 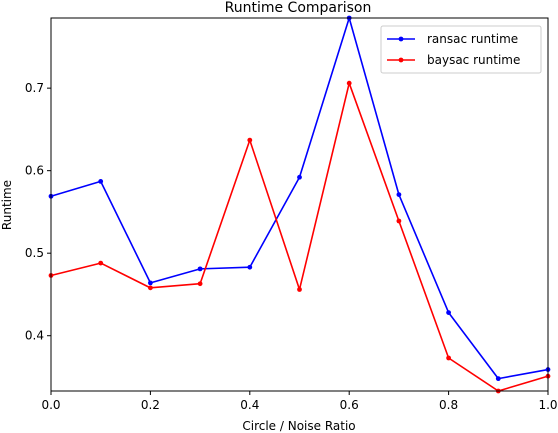 I want to click on x-tick-label: 0.2, so click(x=150, y=405).